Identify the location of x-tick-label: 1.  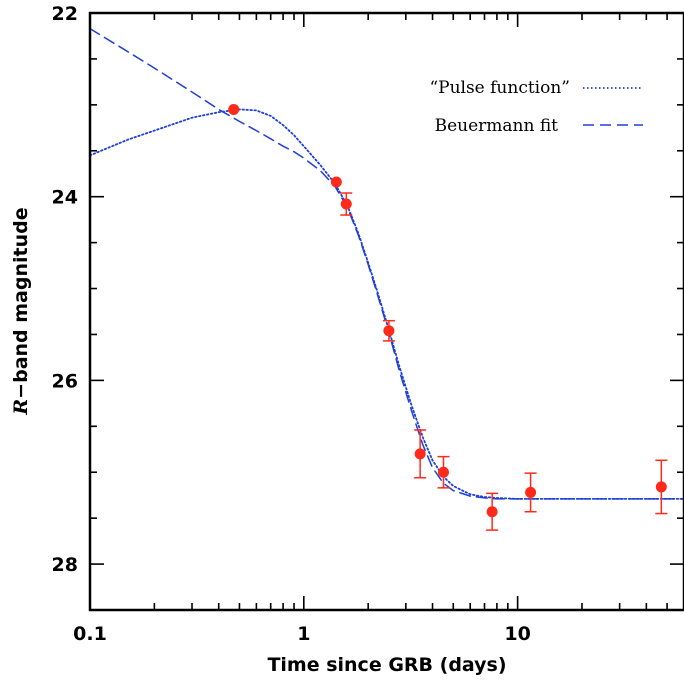
(303, 634).